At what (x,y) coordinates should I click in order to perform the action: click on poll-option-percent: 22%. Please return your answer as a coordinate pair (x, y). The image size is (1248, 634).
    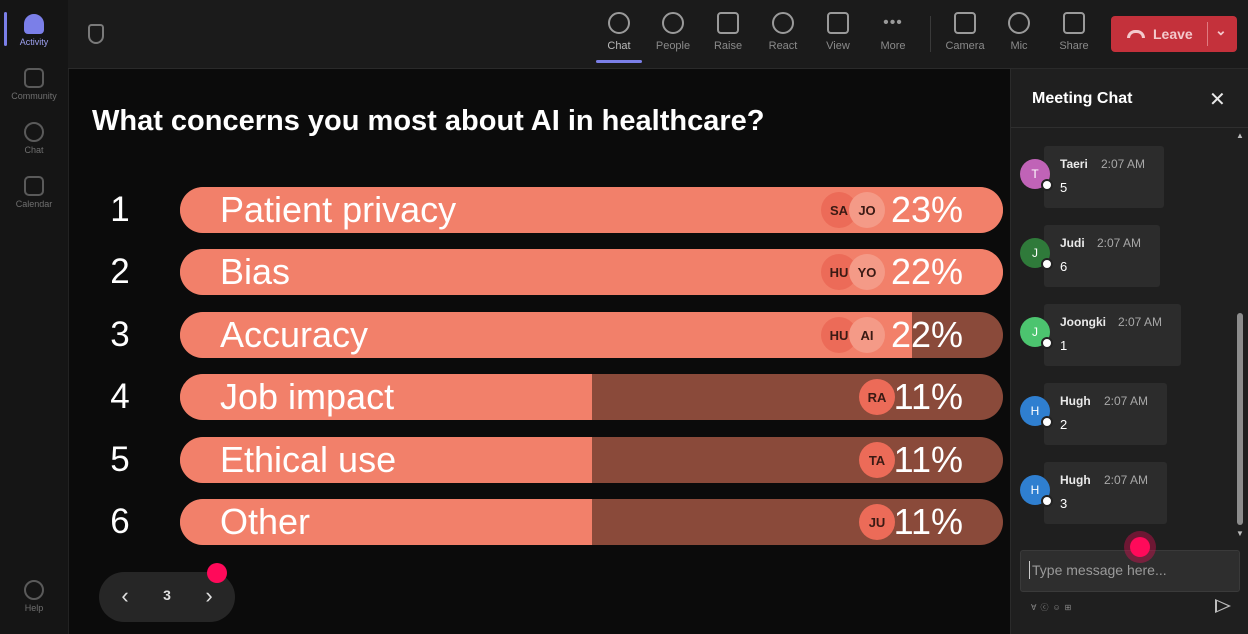
    Looking at the image, I should click on (926, 271).